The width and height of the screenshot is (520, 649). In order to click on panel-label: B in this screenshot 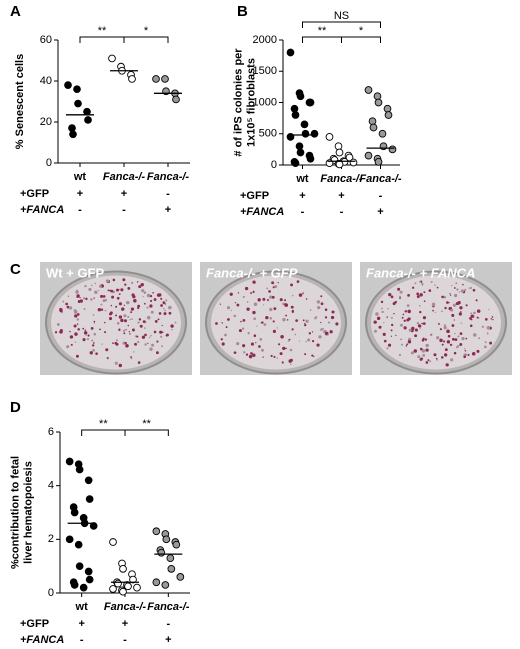, I will do `click(242, 11)`.